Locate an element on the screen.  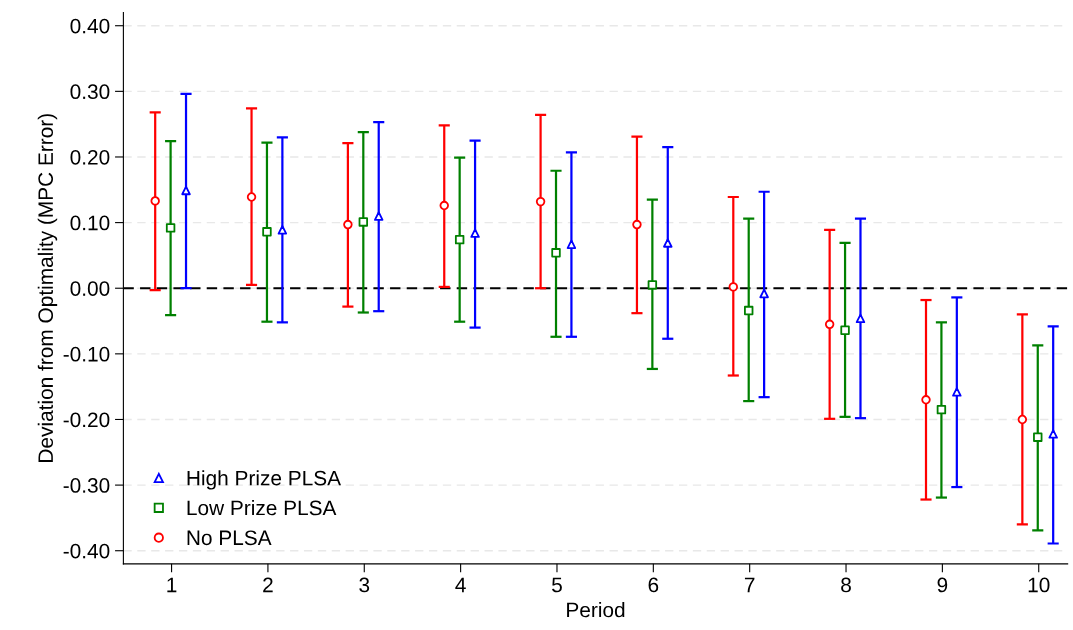
legend-label: No PLSA is located at coordinates (229, 538).